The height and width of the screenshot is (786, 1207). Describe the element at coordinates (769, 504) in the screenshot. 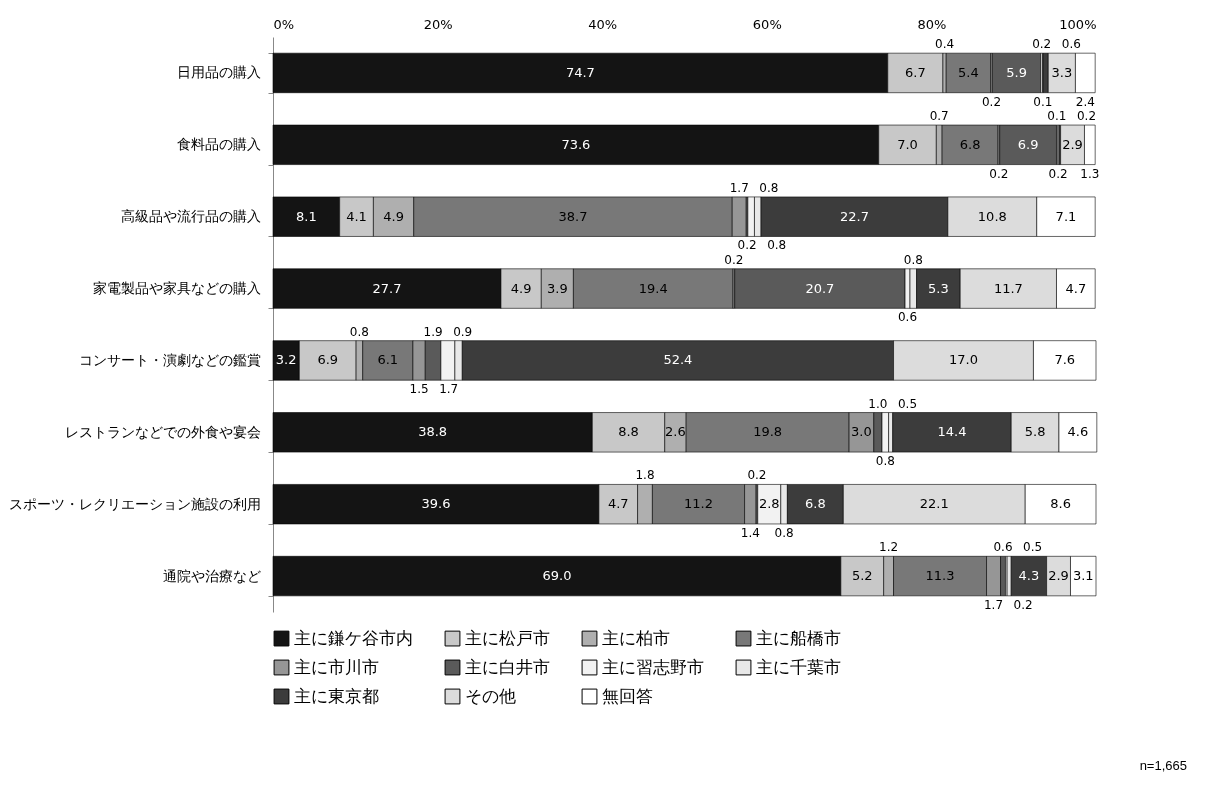

I see `data-label: 2.8` at that location.